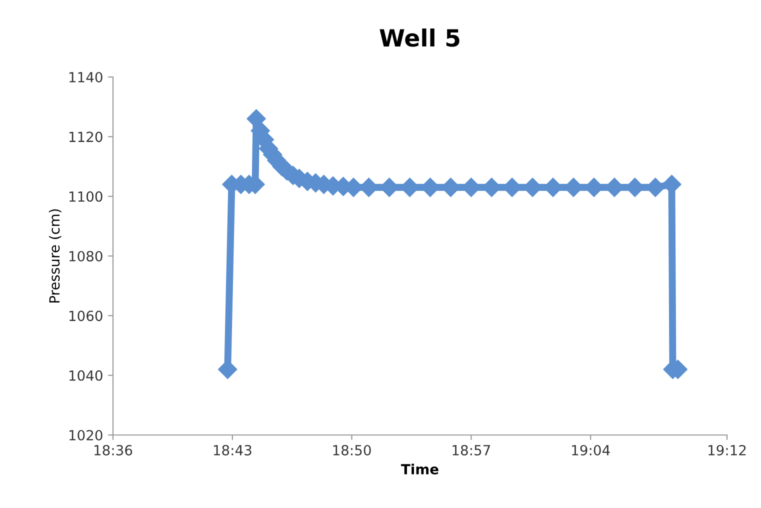  I want to click on x-tick-label: 18:57, so click(471, 450).